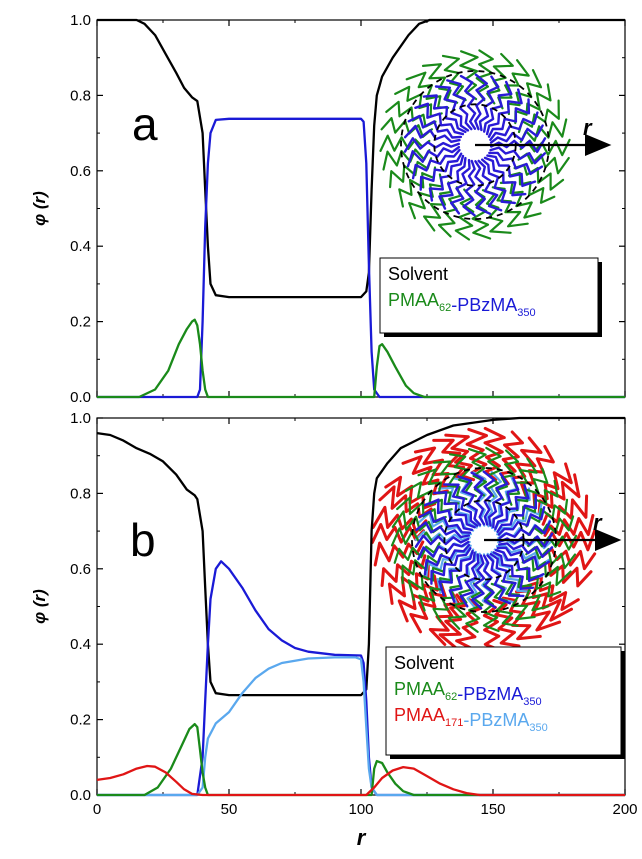  I want to click on legend-entry-part: 171, so click(454, 723).